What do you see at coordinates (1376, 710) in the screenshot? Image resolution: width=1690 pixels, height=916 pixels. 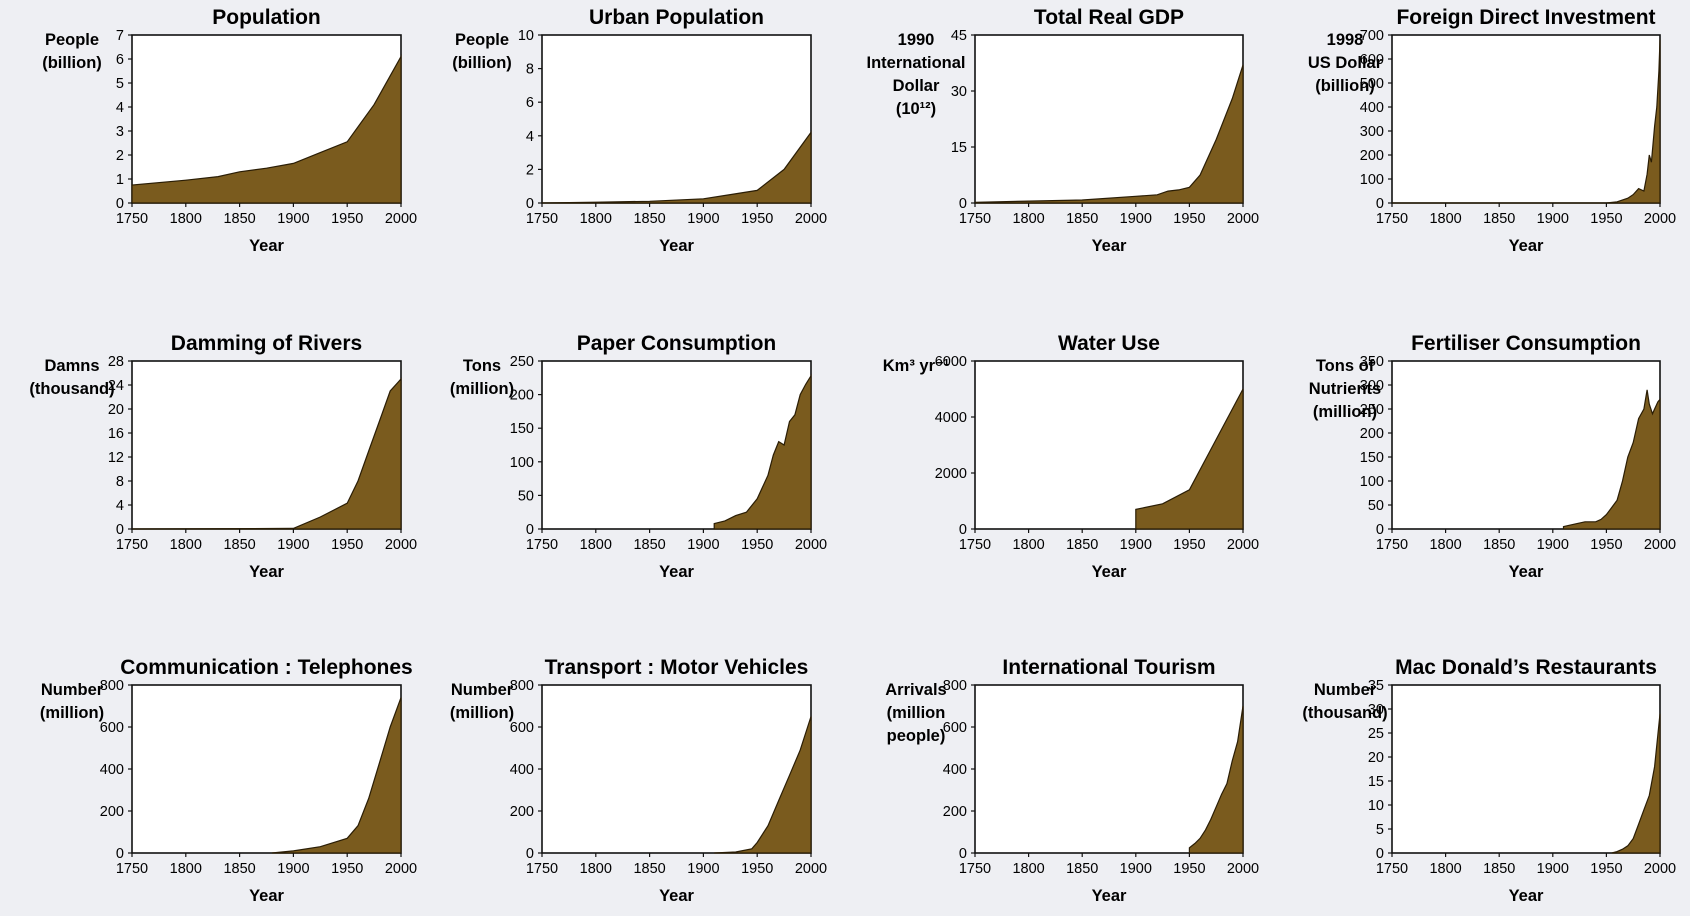 I see `y-tick-label: 30` at bounding box center [1376, 710].